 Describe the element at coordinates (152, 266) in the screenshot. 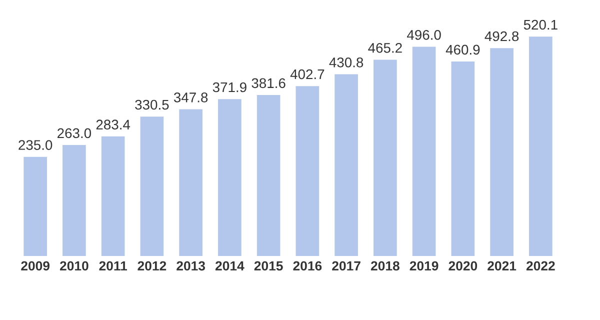

I see `x-tick-label: 2012` at that location.